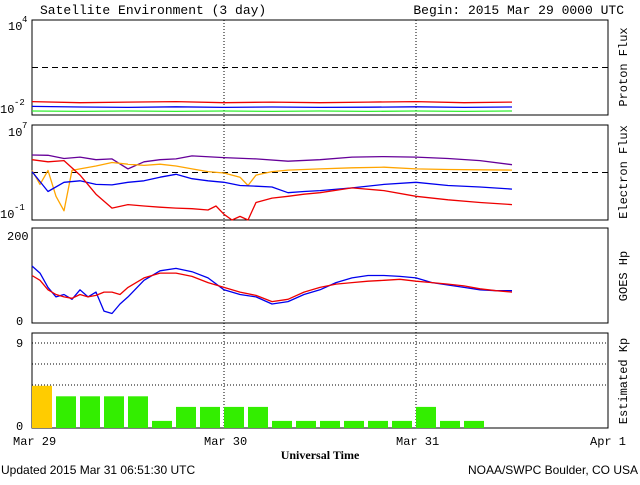 The height and width of the screenshot is (485, 640). I want to click on proton-ytick-top: 10 4, so click(17, 24).